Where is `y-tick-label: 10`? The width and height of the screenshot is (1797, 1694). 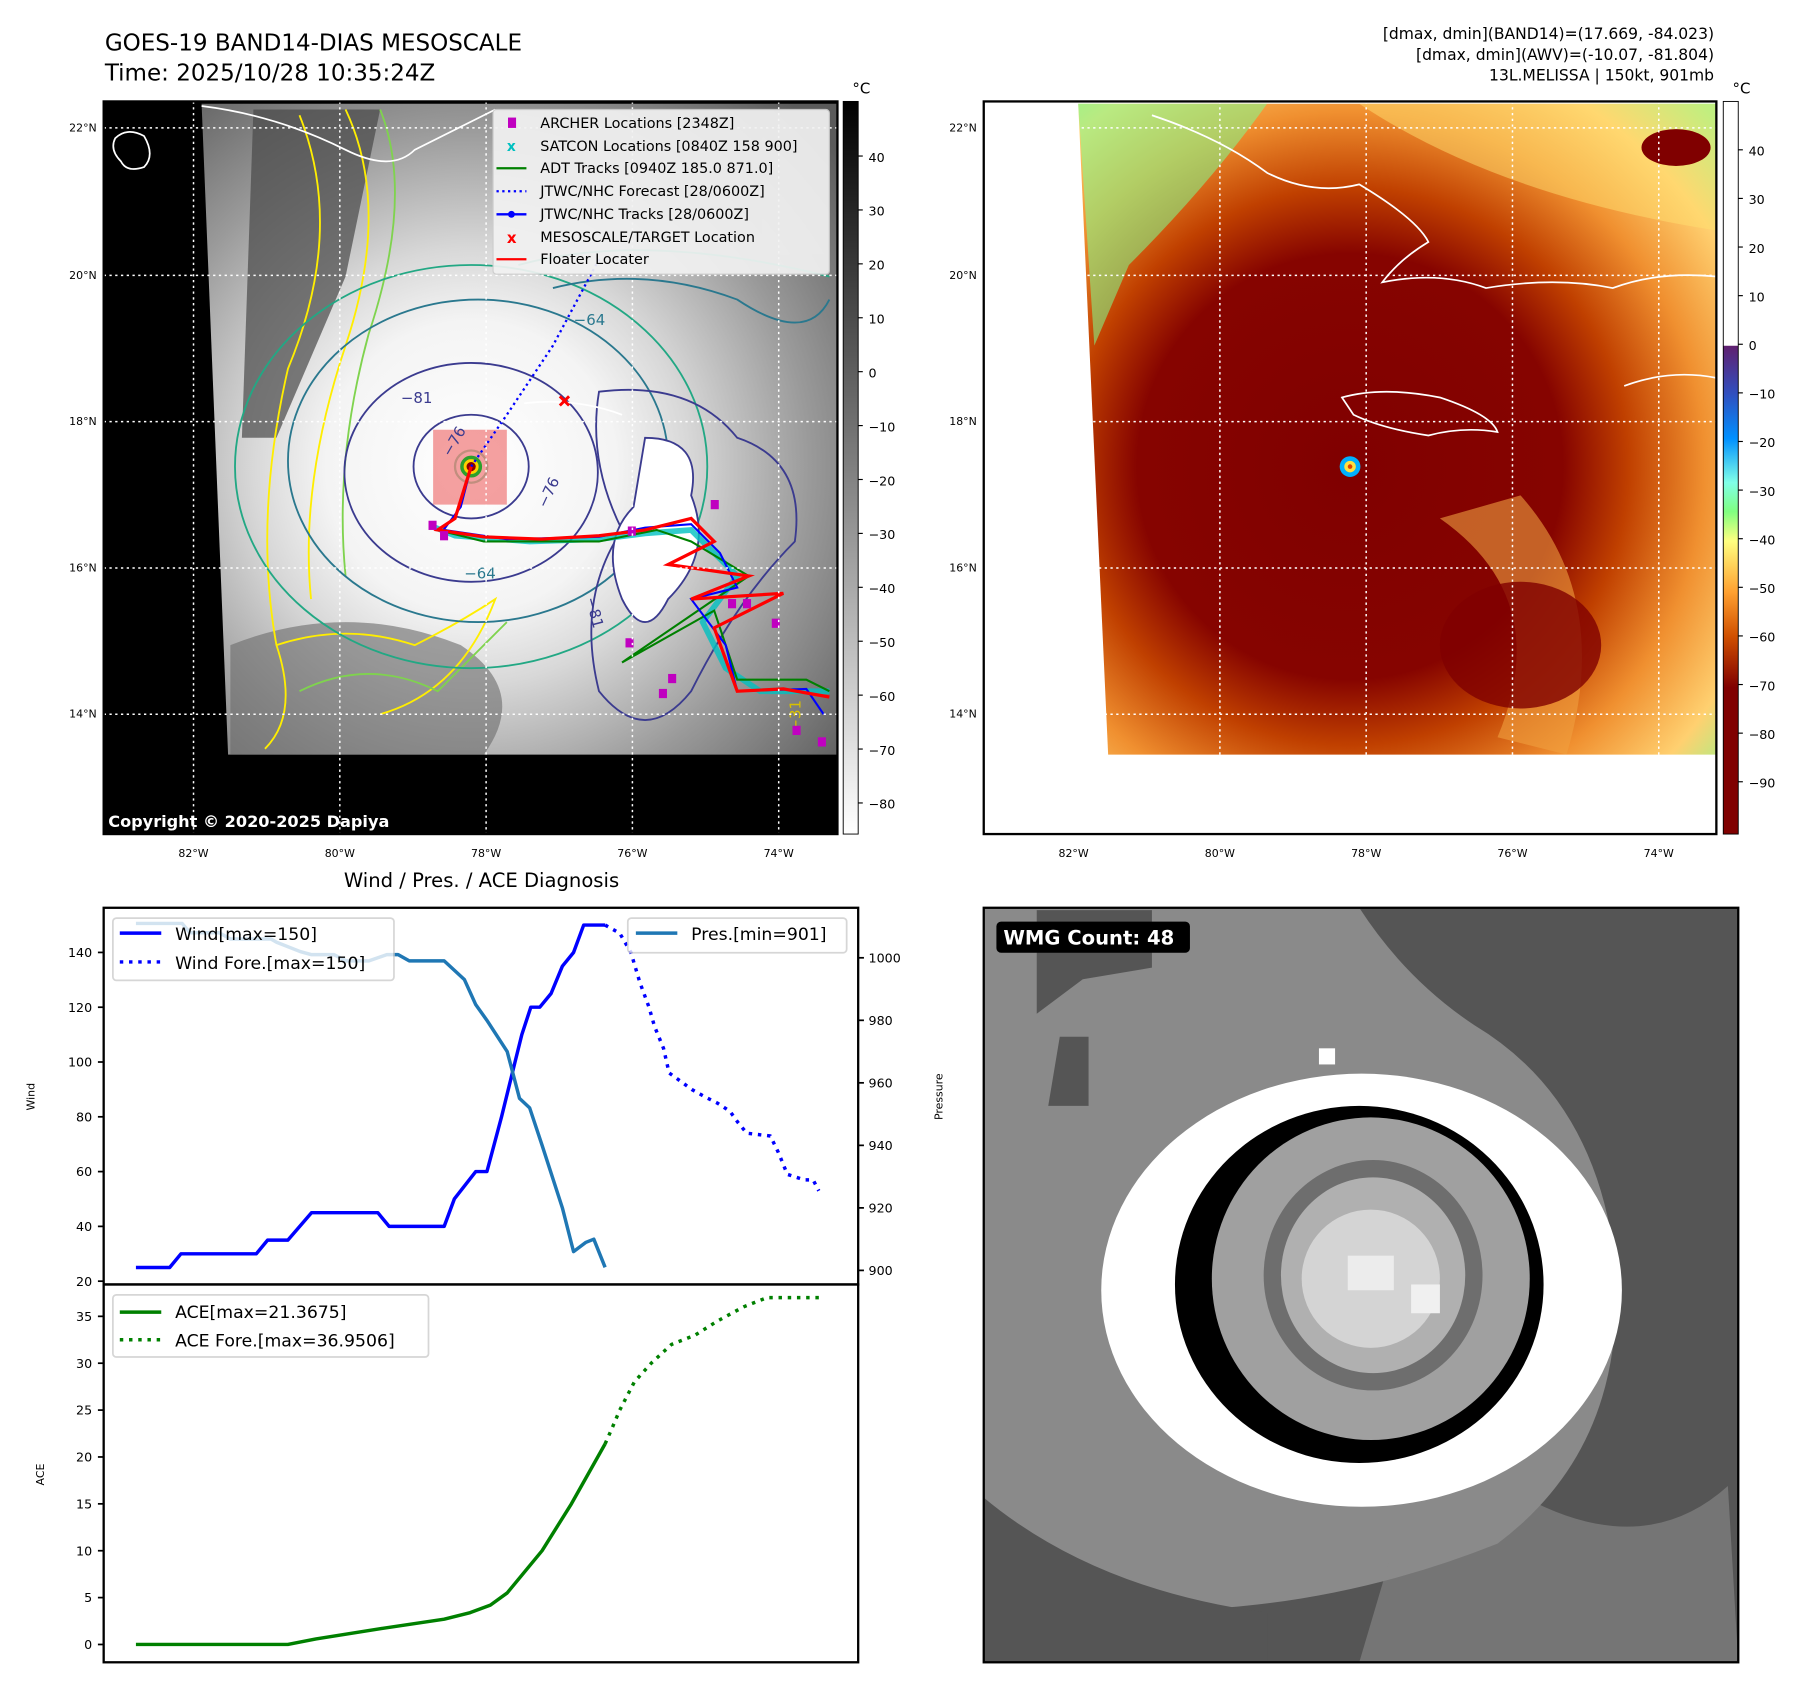 y-tick-label: 10 is located at coordinates (84, 1550).